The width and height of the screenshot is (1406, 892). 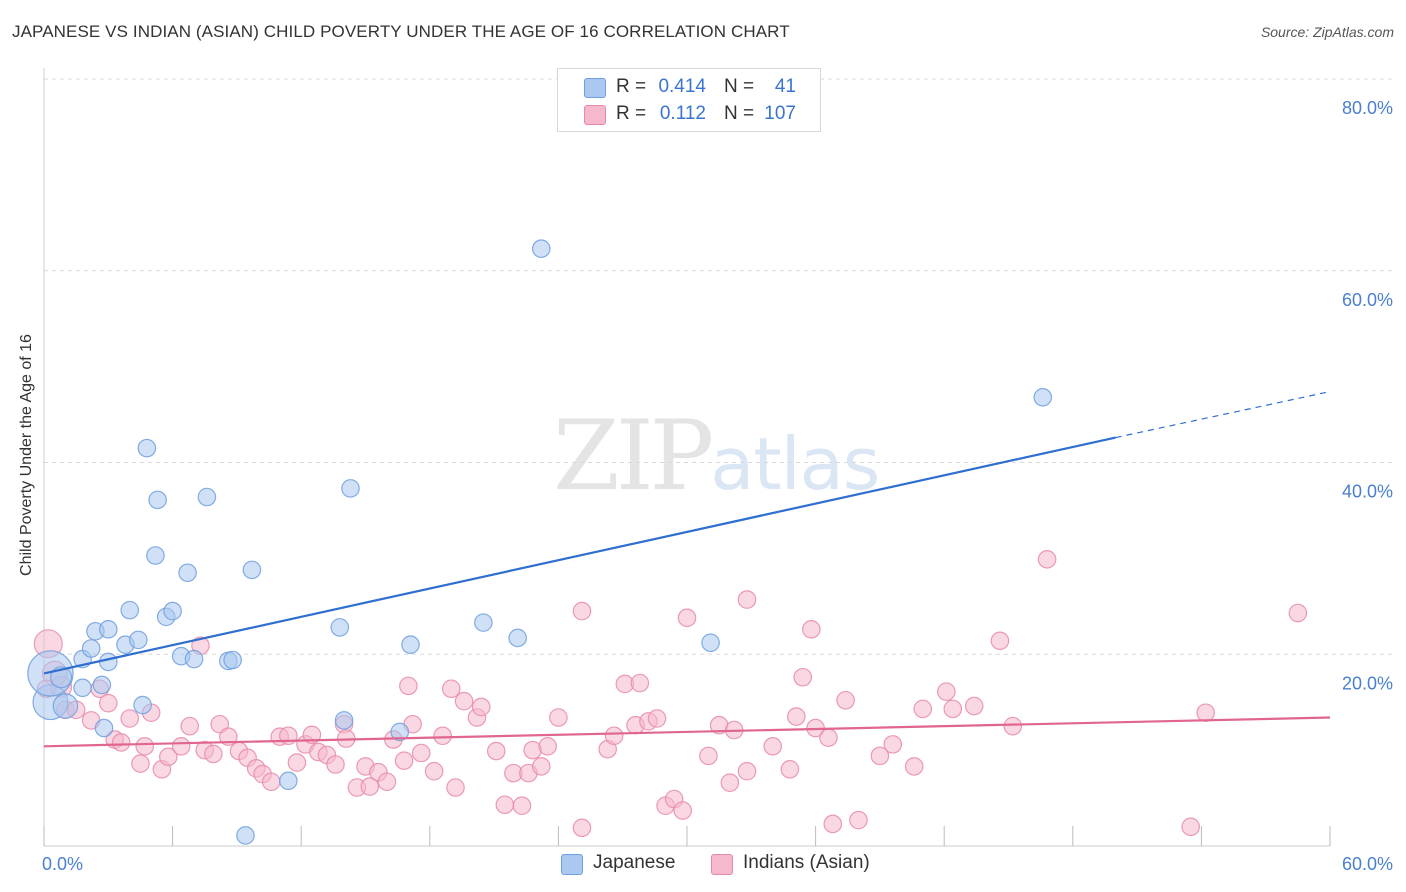 What do you see at coordinates (687, 732) in the screenshot?
I see `trend-line-indian` at bounding box center [687, 732].